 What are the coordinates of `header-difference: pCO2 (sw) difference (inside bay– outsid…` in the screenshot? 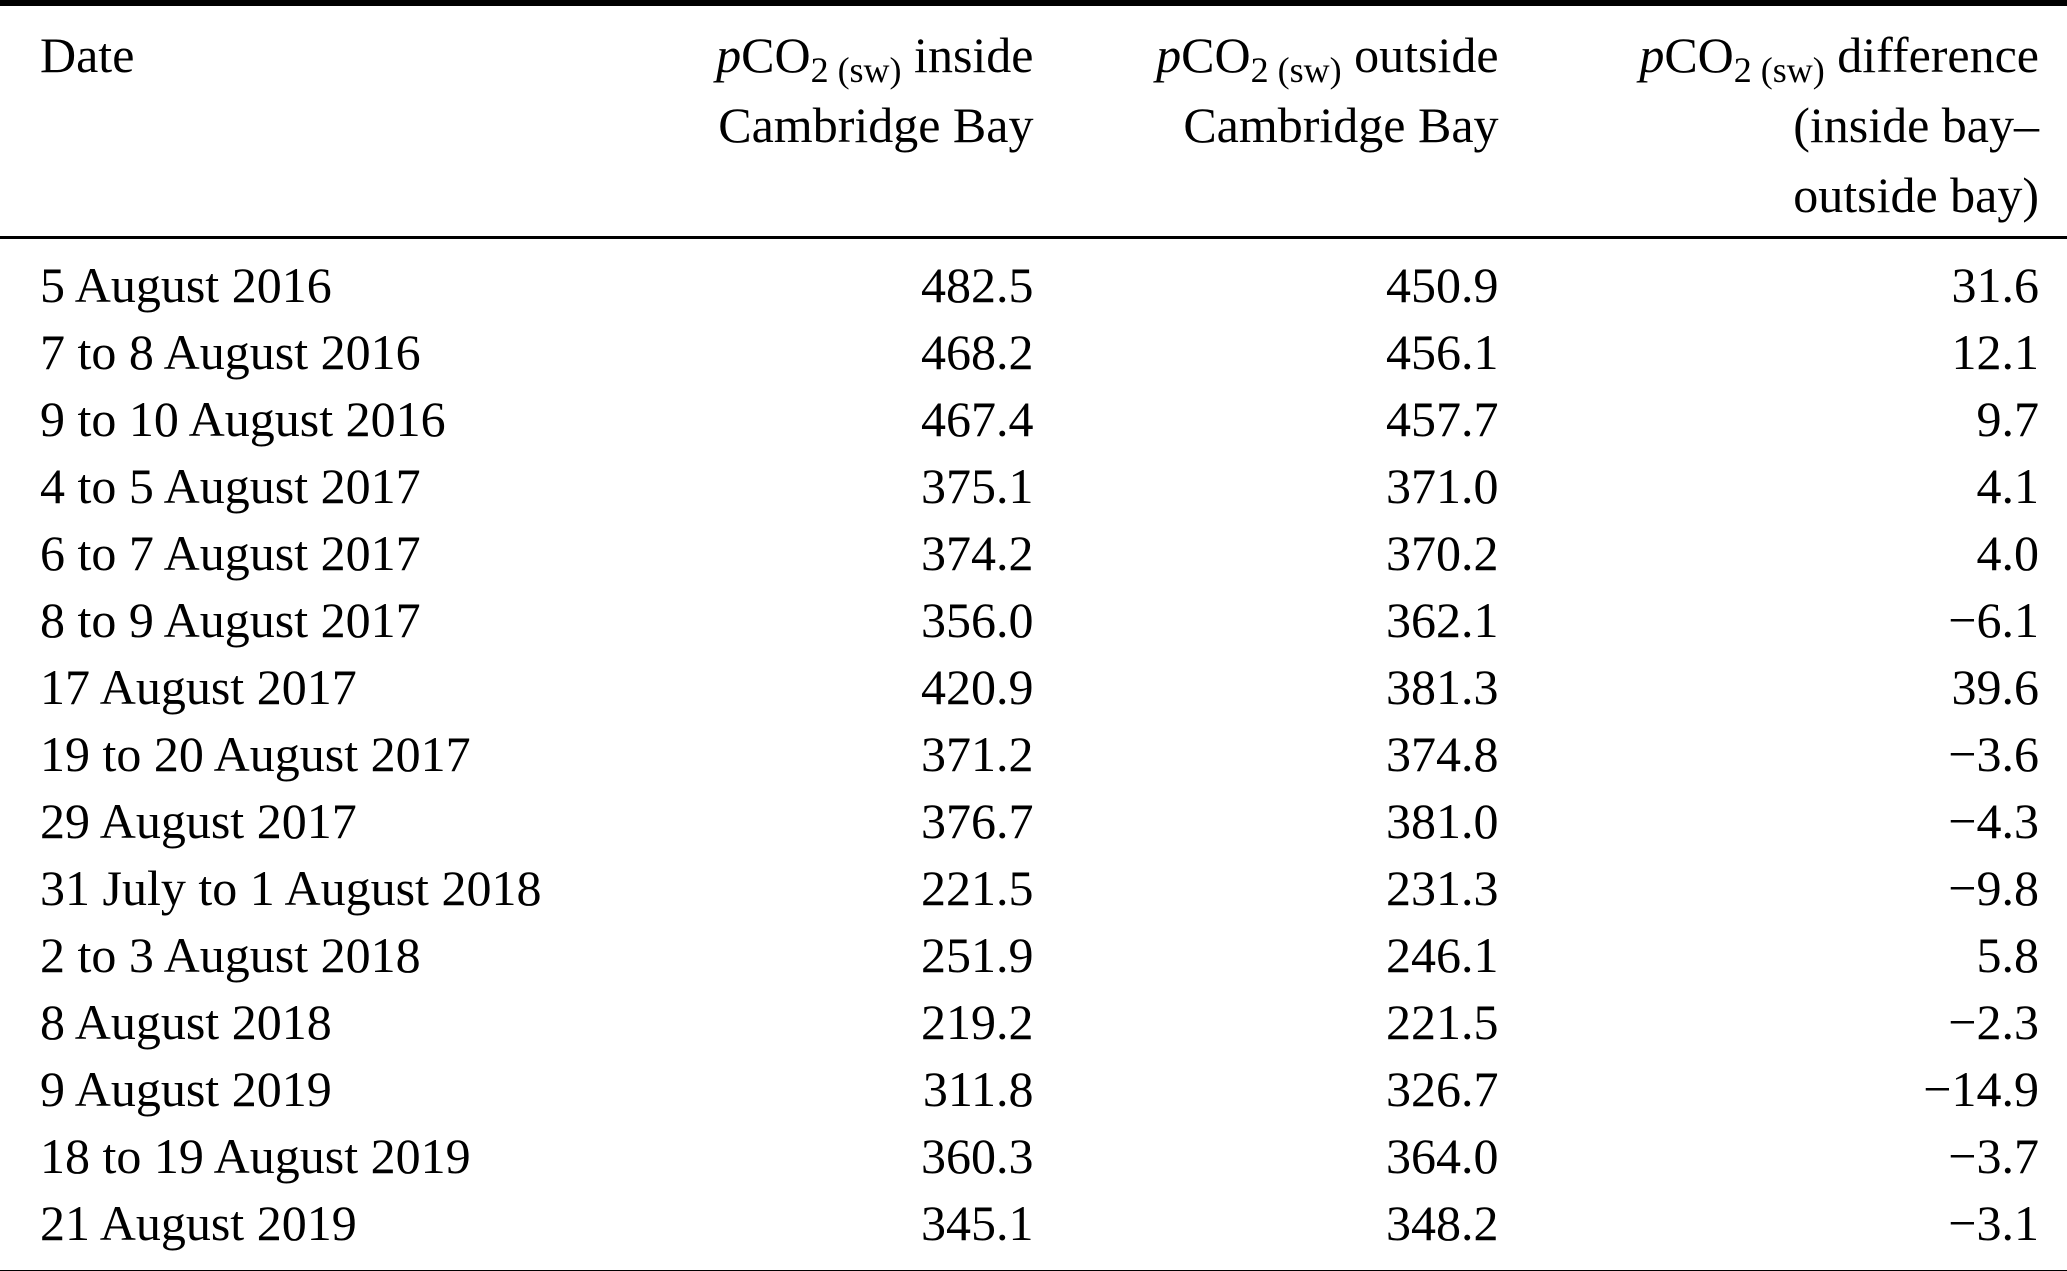 It's located at (1782, 121).